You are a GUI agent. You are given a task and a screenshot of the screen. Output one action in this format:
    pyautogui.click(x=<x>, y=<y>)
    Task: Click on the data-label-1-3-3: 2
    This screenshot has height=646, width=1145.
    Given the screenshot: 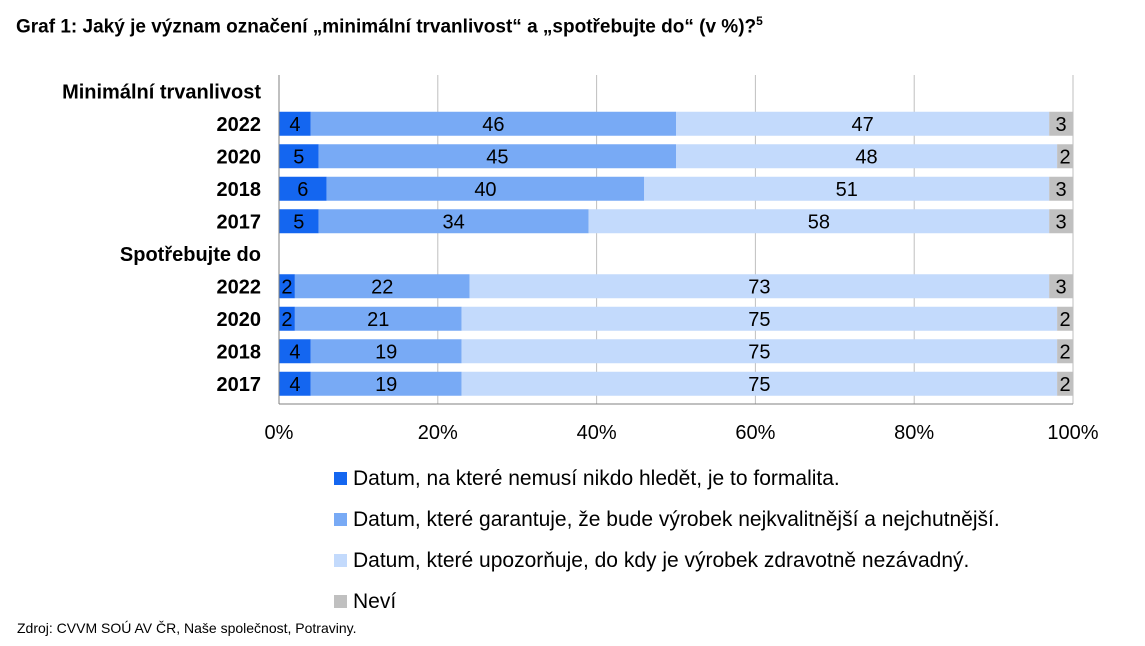 What is the action you would take?
    pyautogui.click(x=1064, y=385)
    